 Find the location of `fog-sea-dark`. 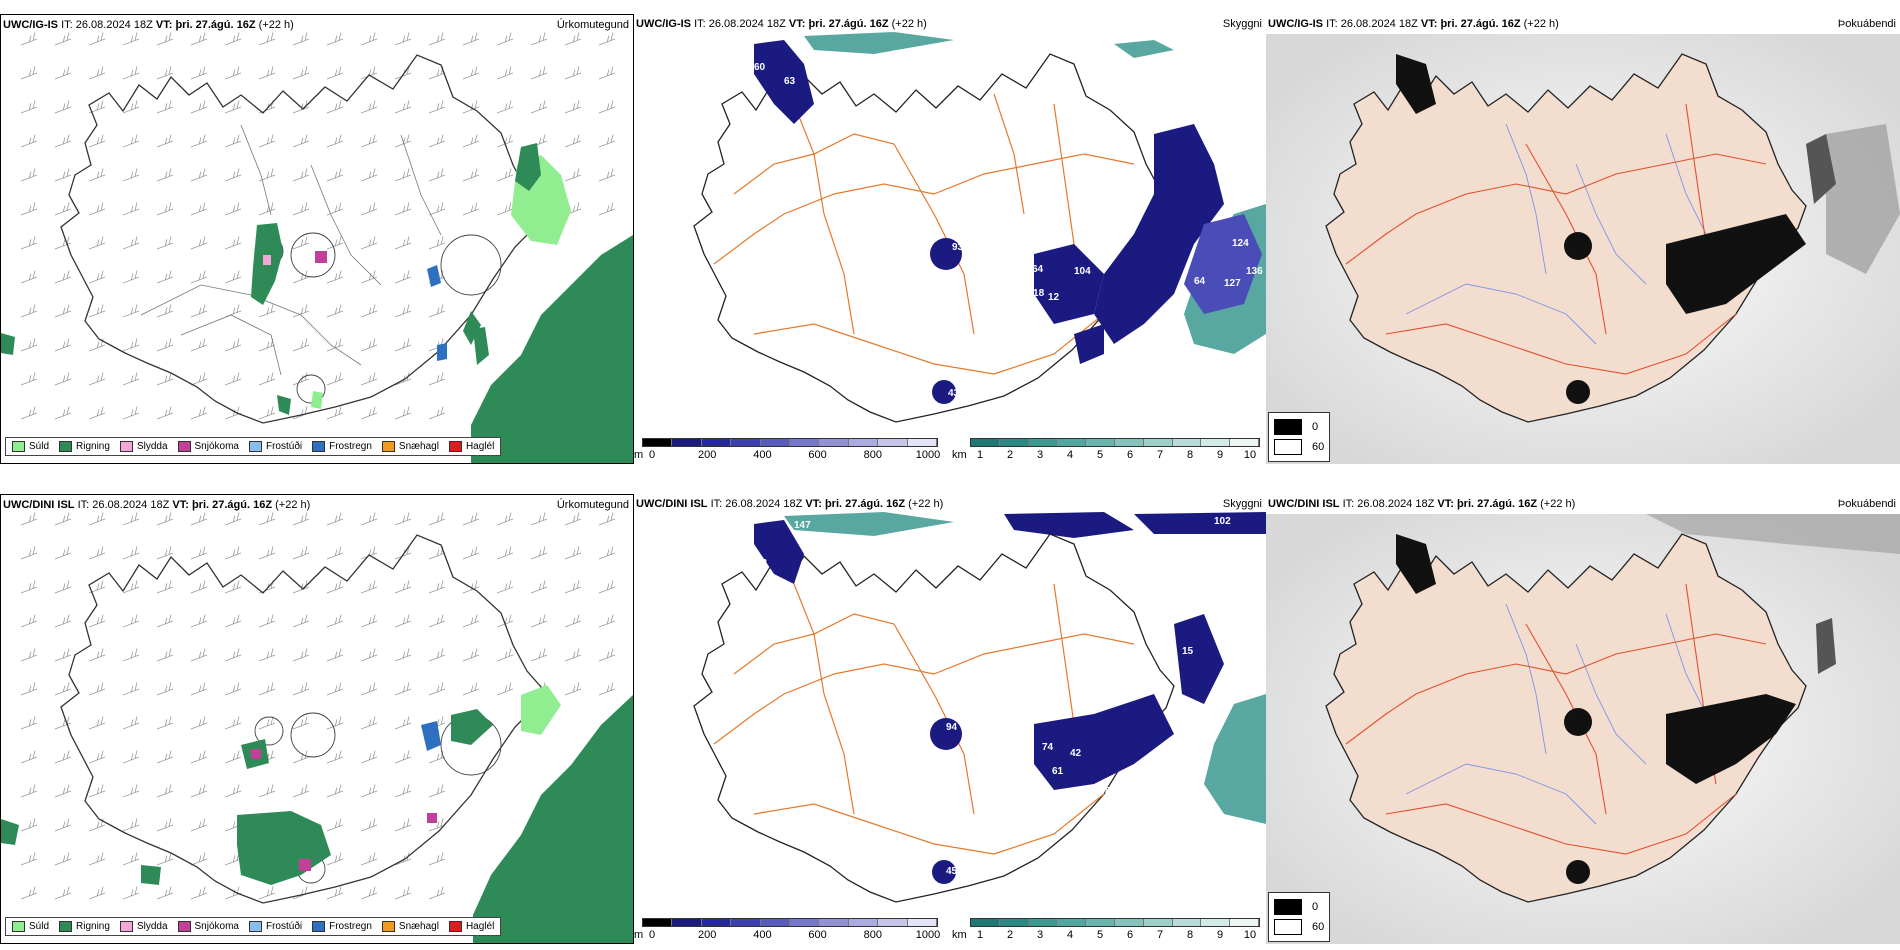

fog-sea-dark is located at coordinates (1773, 534).